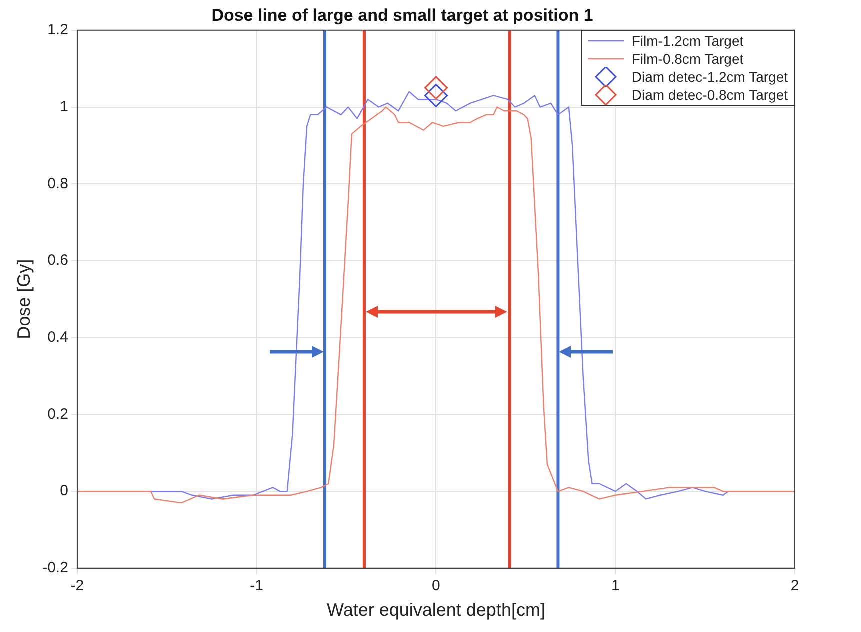 This screenshot has width=861, height=632. I want to click on y-tick-label: 0.8, so click(58, 183).